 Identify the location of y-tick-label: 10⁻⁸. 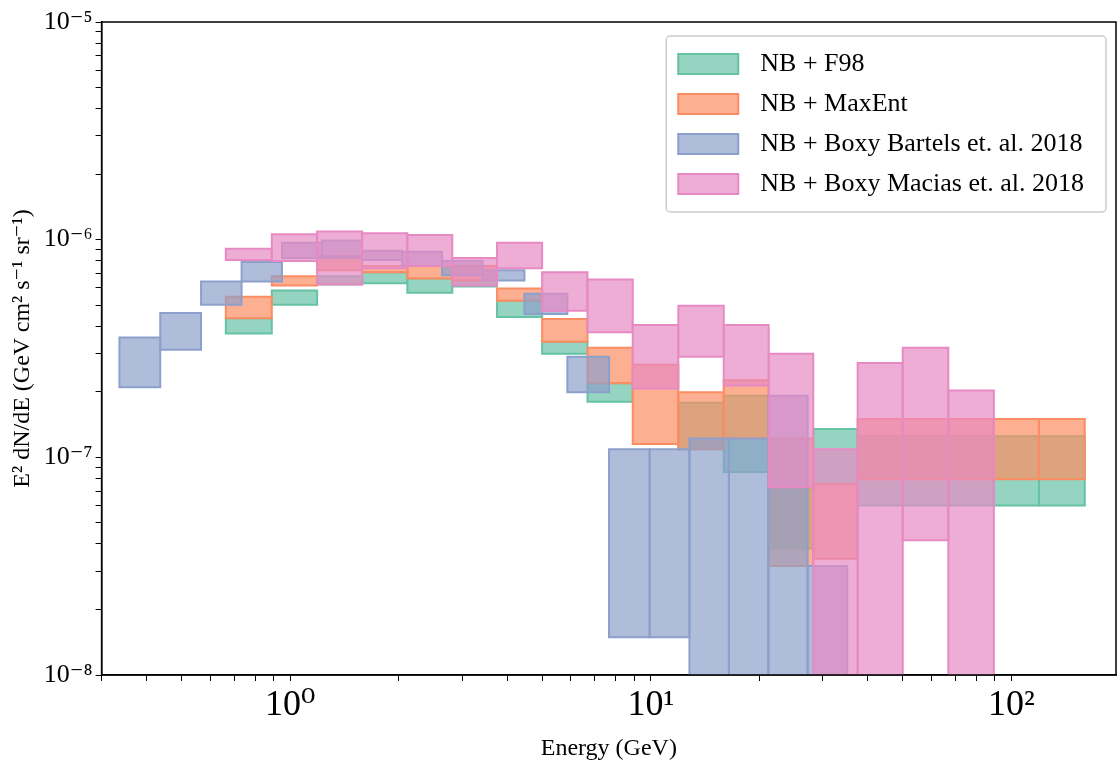
(68, 673).